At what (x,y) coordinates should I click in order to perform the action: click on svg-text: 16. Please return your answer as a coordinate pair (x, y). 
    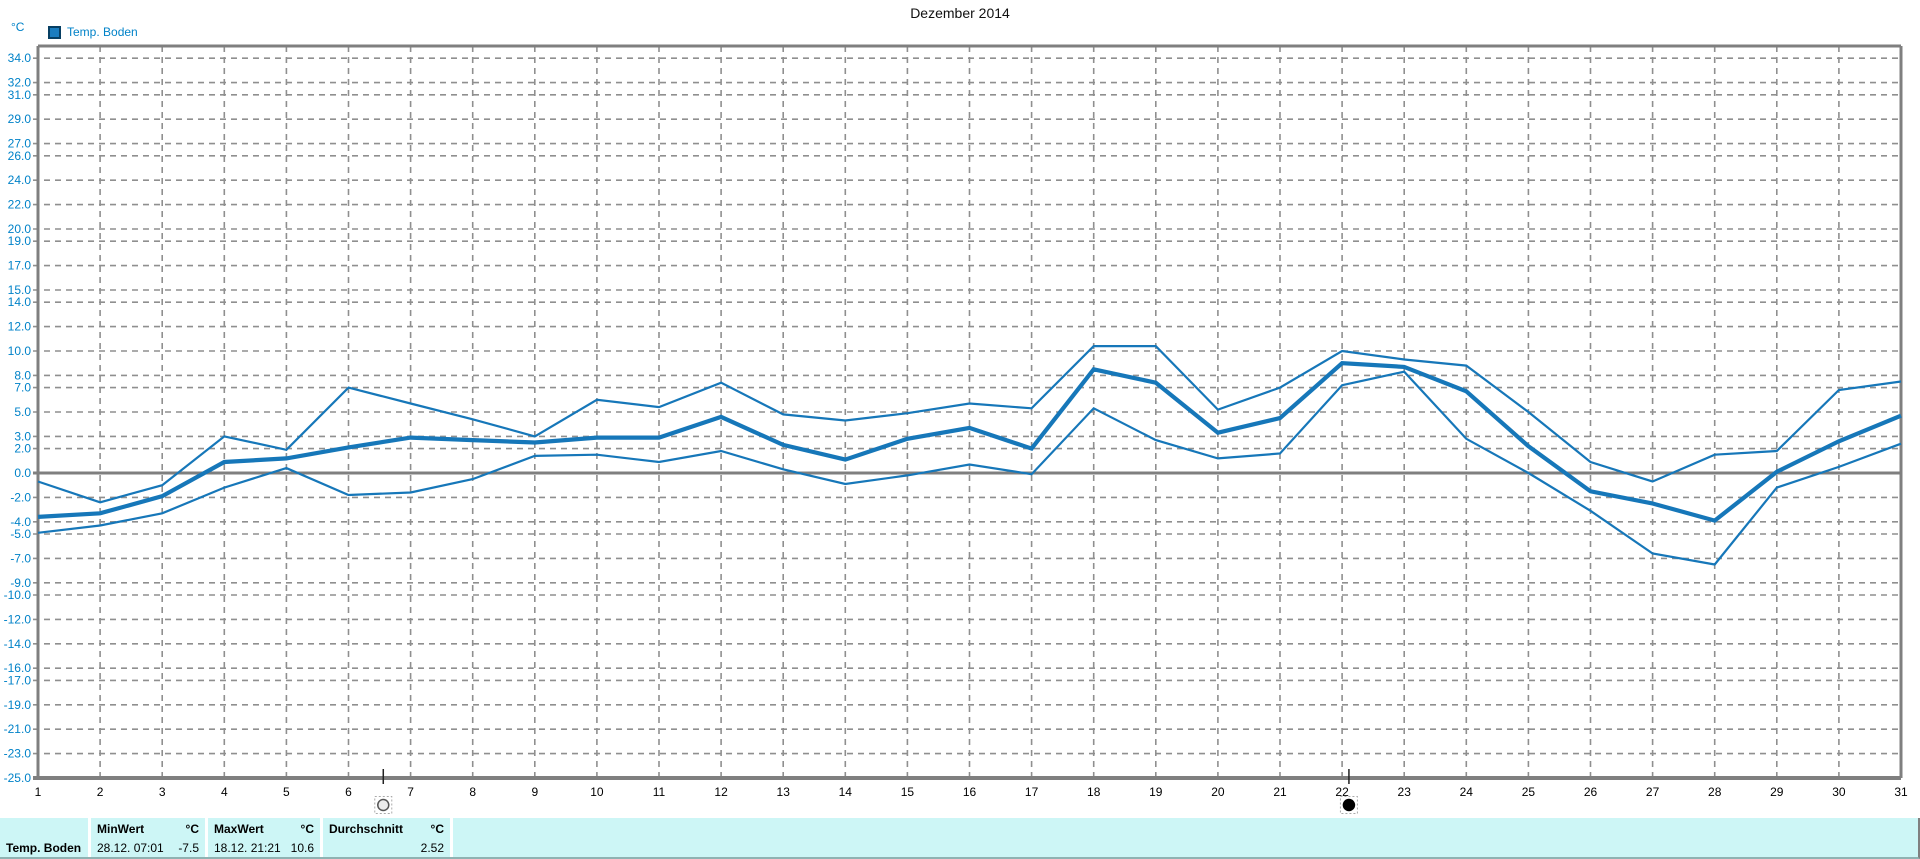
    Looking at the image, I should click on (970, 792).